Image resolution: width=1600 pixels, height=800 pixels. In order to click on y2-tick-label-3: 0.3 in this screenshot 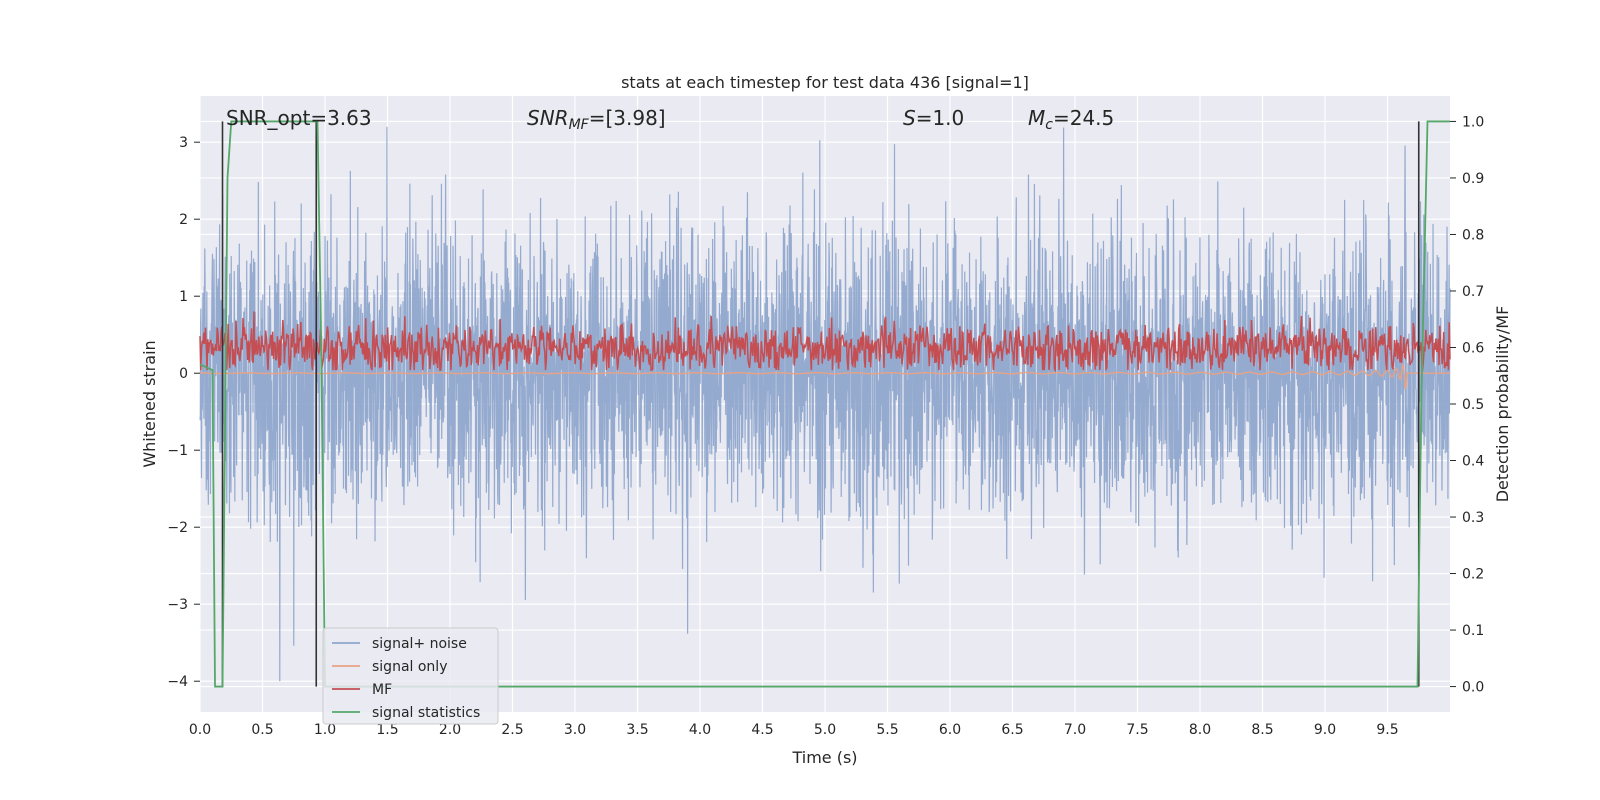, I will do `click(1473, 518)`.